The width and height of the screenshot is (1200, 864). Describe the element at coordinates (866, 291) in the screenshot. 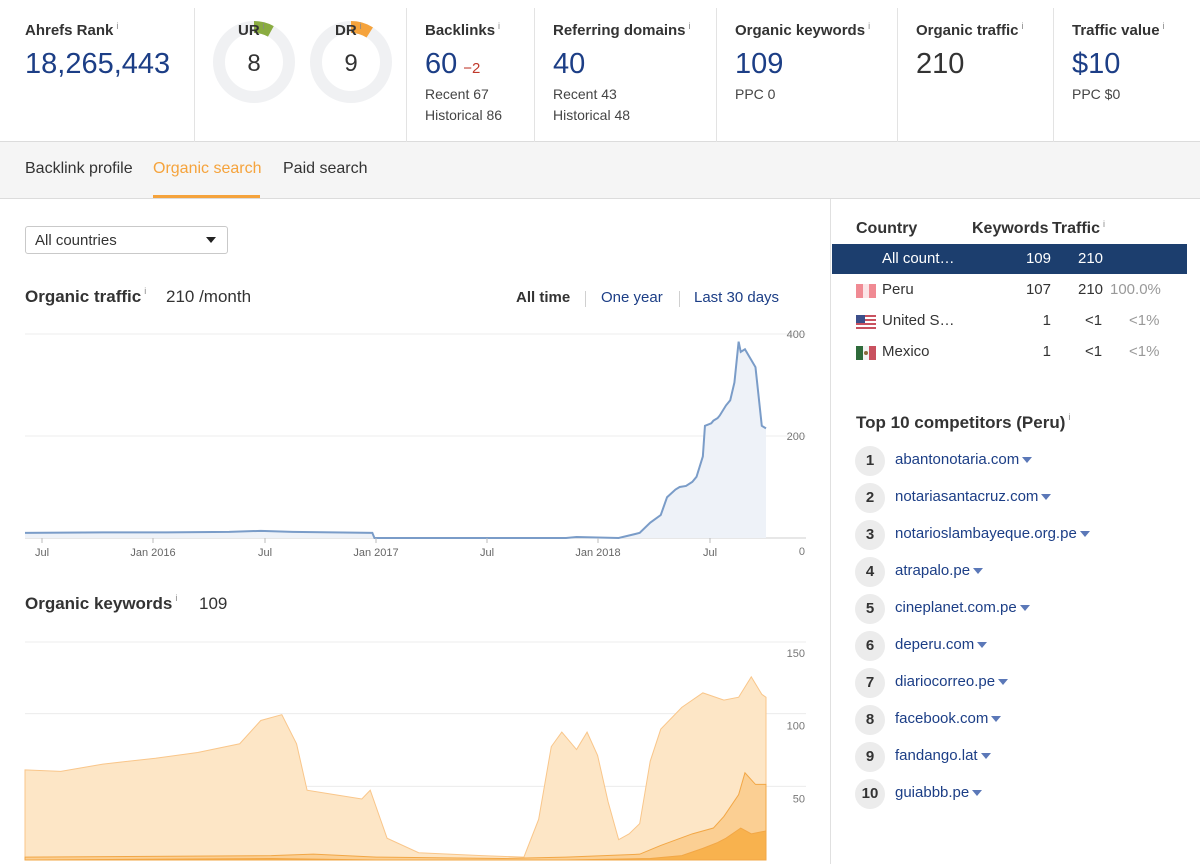

I see `peru-flag-icon` at that location.